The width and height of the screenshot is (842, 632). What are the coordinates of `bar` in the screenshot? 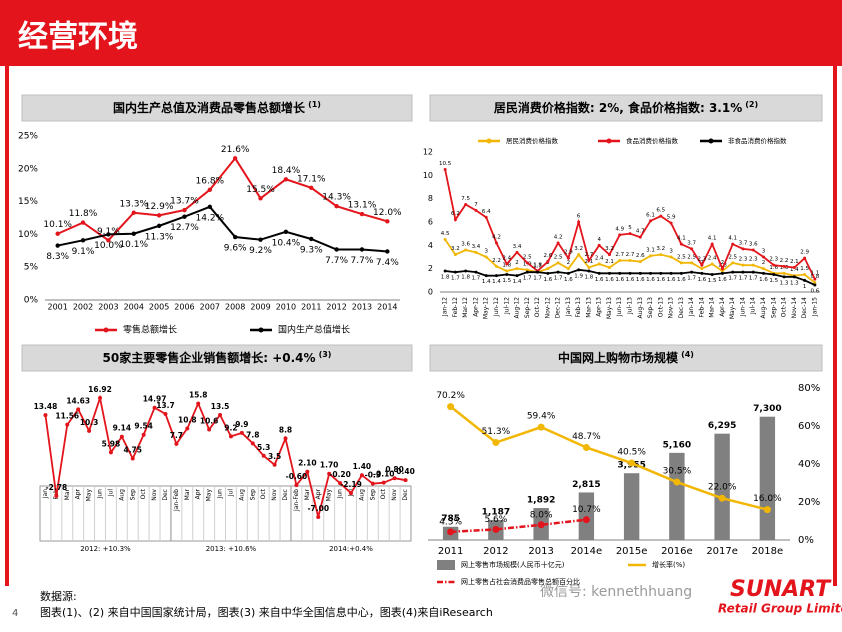 It's located at (631, 506).